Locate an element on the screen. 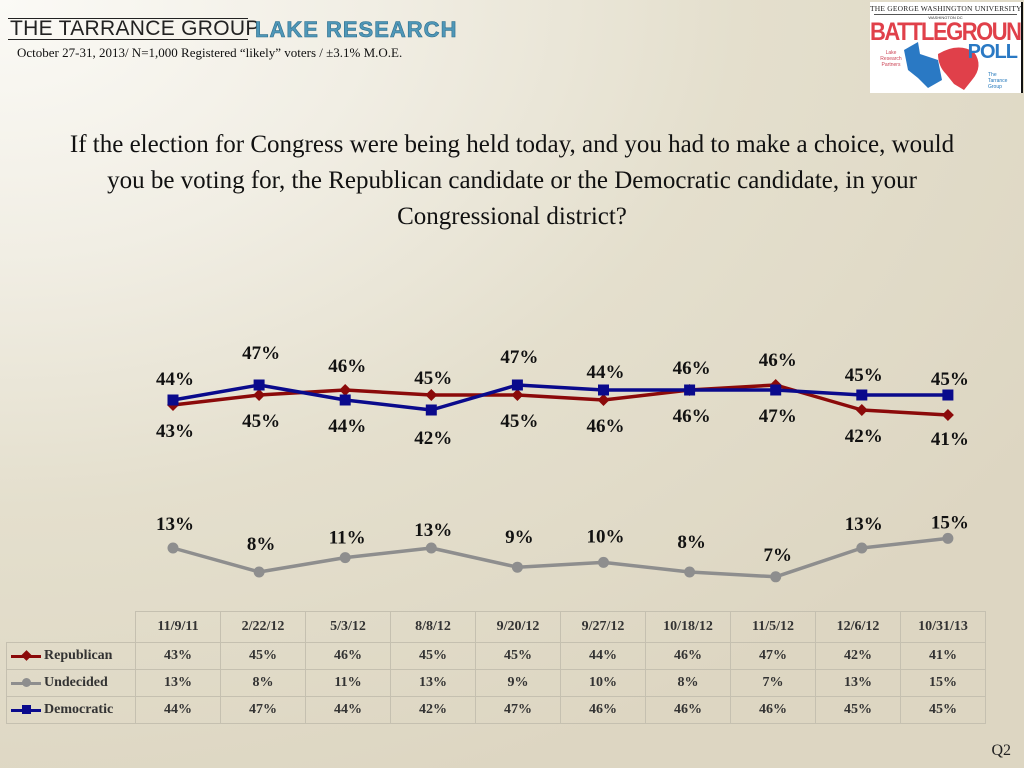 Image resolution: width=1024 pixels, height=768 pixels. democratic-legend-marker-icon is located at coordinates (26, 709).